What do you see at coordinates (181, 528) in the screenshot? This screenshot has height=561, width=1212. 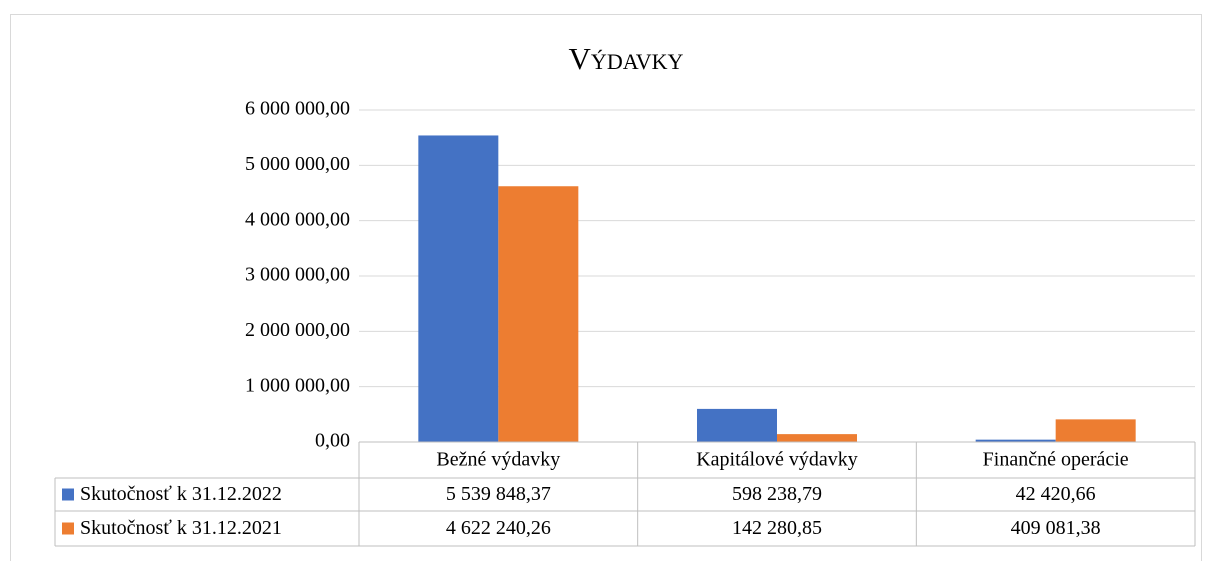 I see `legend-label: Skutočnosť k 31.12.2021` at bounding box center [181, 528].